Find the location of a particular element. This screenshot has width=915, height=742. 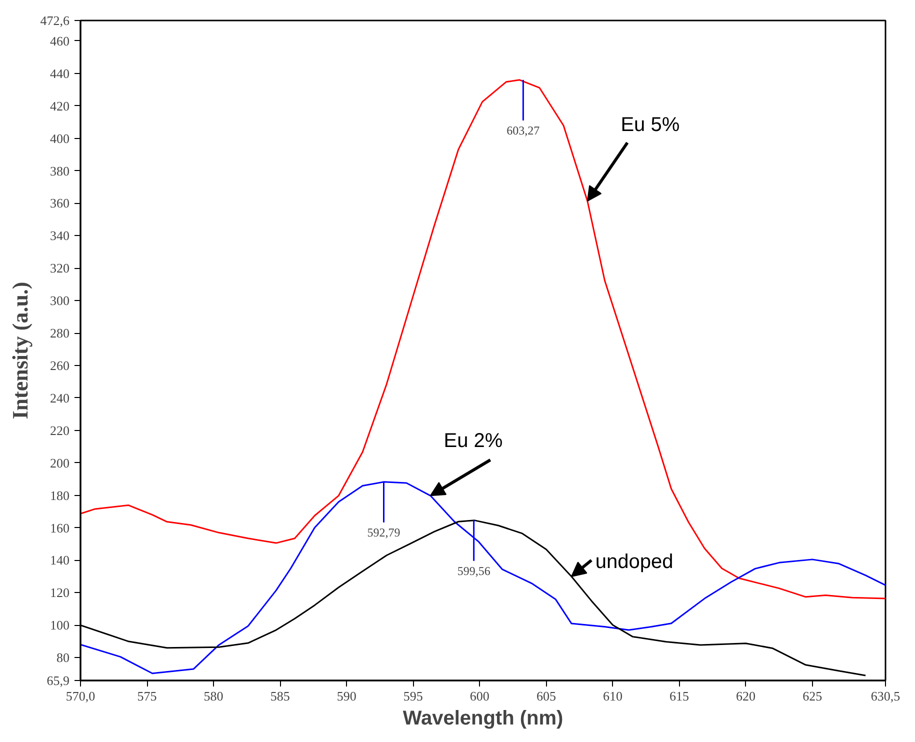

y-tick-label: 80 is located at coordinates (63, 658).